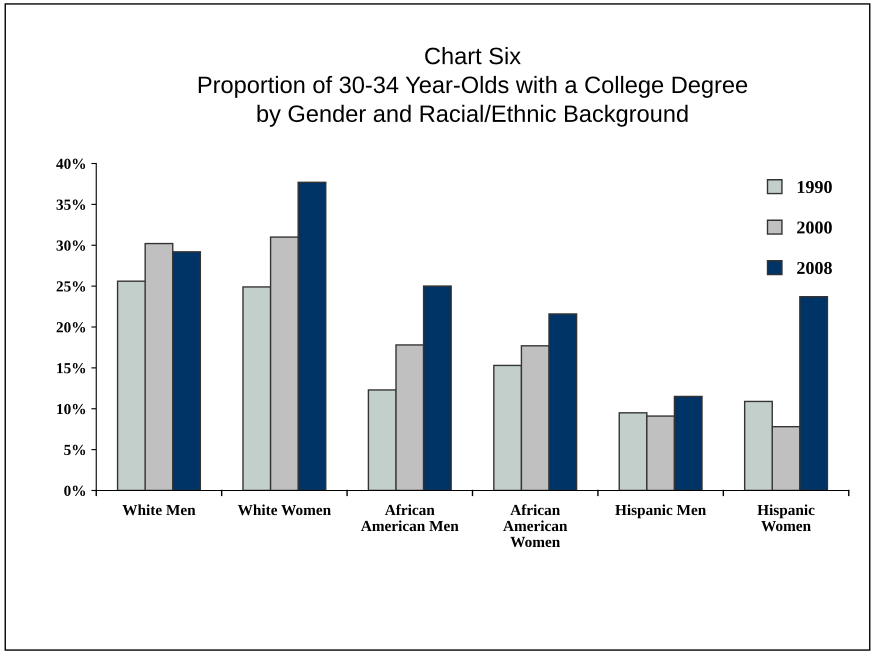  I want to click on x-tick-label: Hispanic Women, so click(786, 518).